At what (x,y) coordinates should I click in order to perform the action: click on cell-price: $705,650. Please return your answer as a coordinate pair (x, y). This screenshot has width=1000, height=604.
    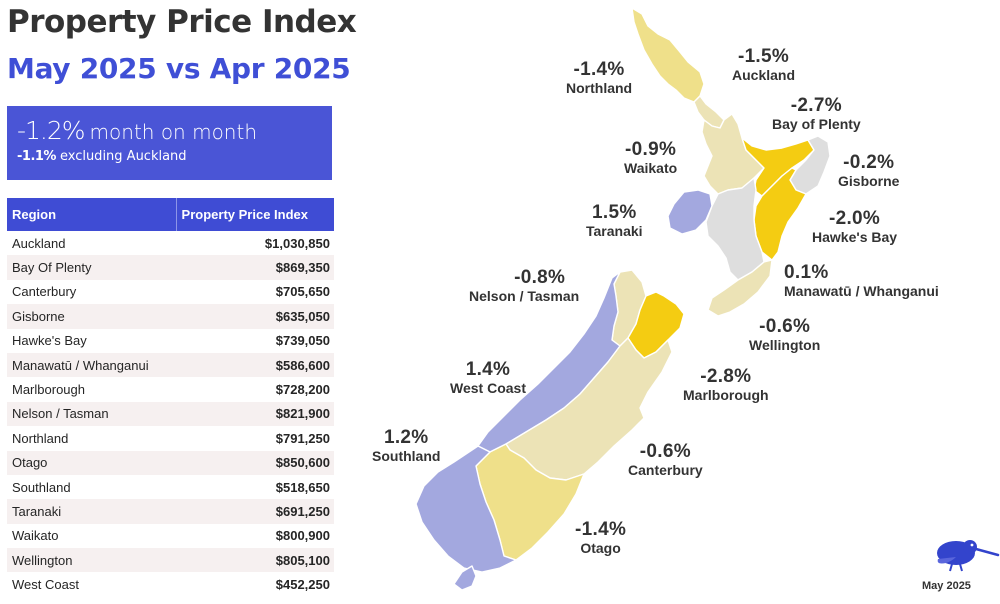
    Looking at the image, I should click on (302, 292).